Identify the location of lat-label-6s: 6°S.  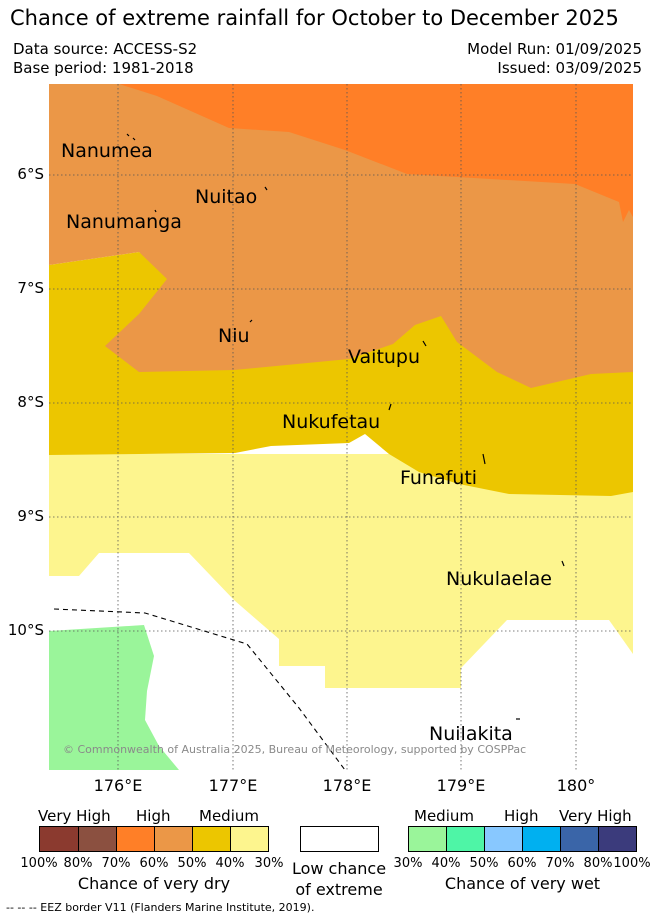
(30, 174).